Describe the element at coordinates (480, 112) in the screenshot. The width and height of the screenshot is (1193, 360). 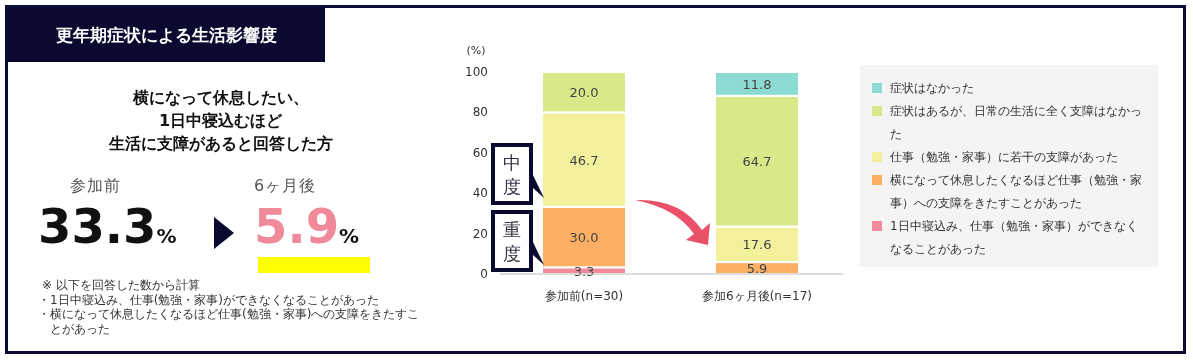
I see `y-tick-label: 80` at that location.